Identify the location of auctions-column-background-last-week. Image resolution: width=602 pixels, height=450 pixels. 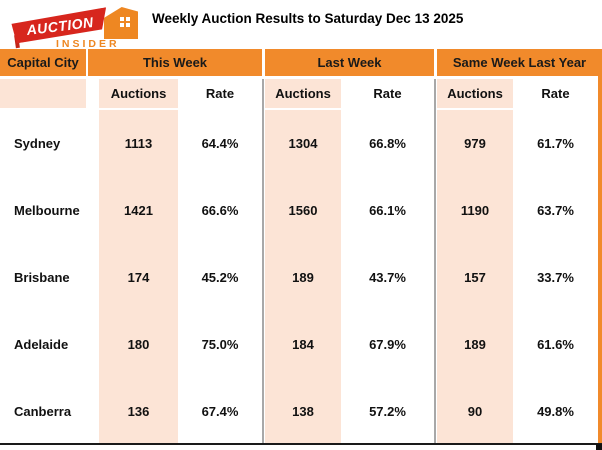
(303, 276).